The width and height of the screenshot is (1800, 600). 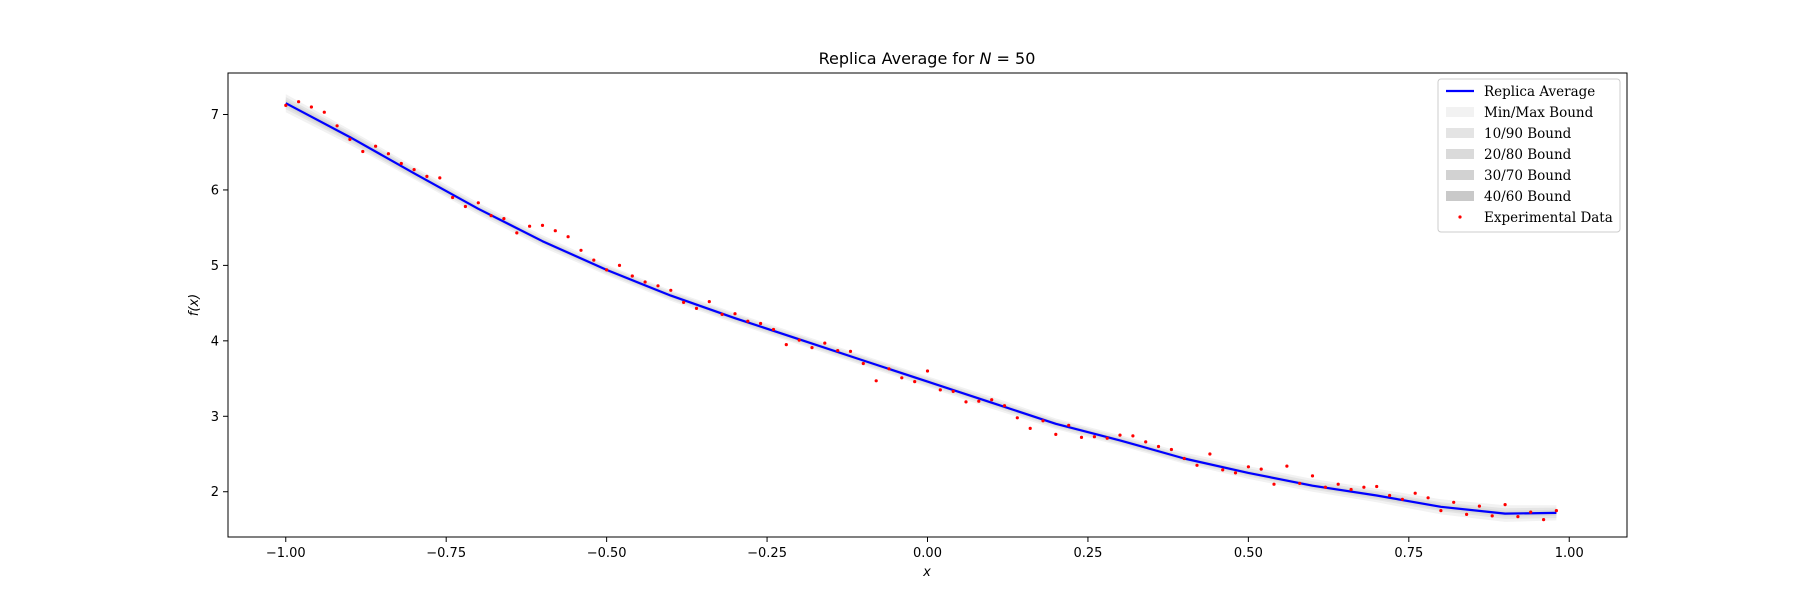 I want to click on y-axis-label: f(x), so click(x=194, y=305).